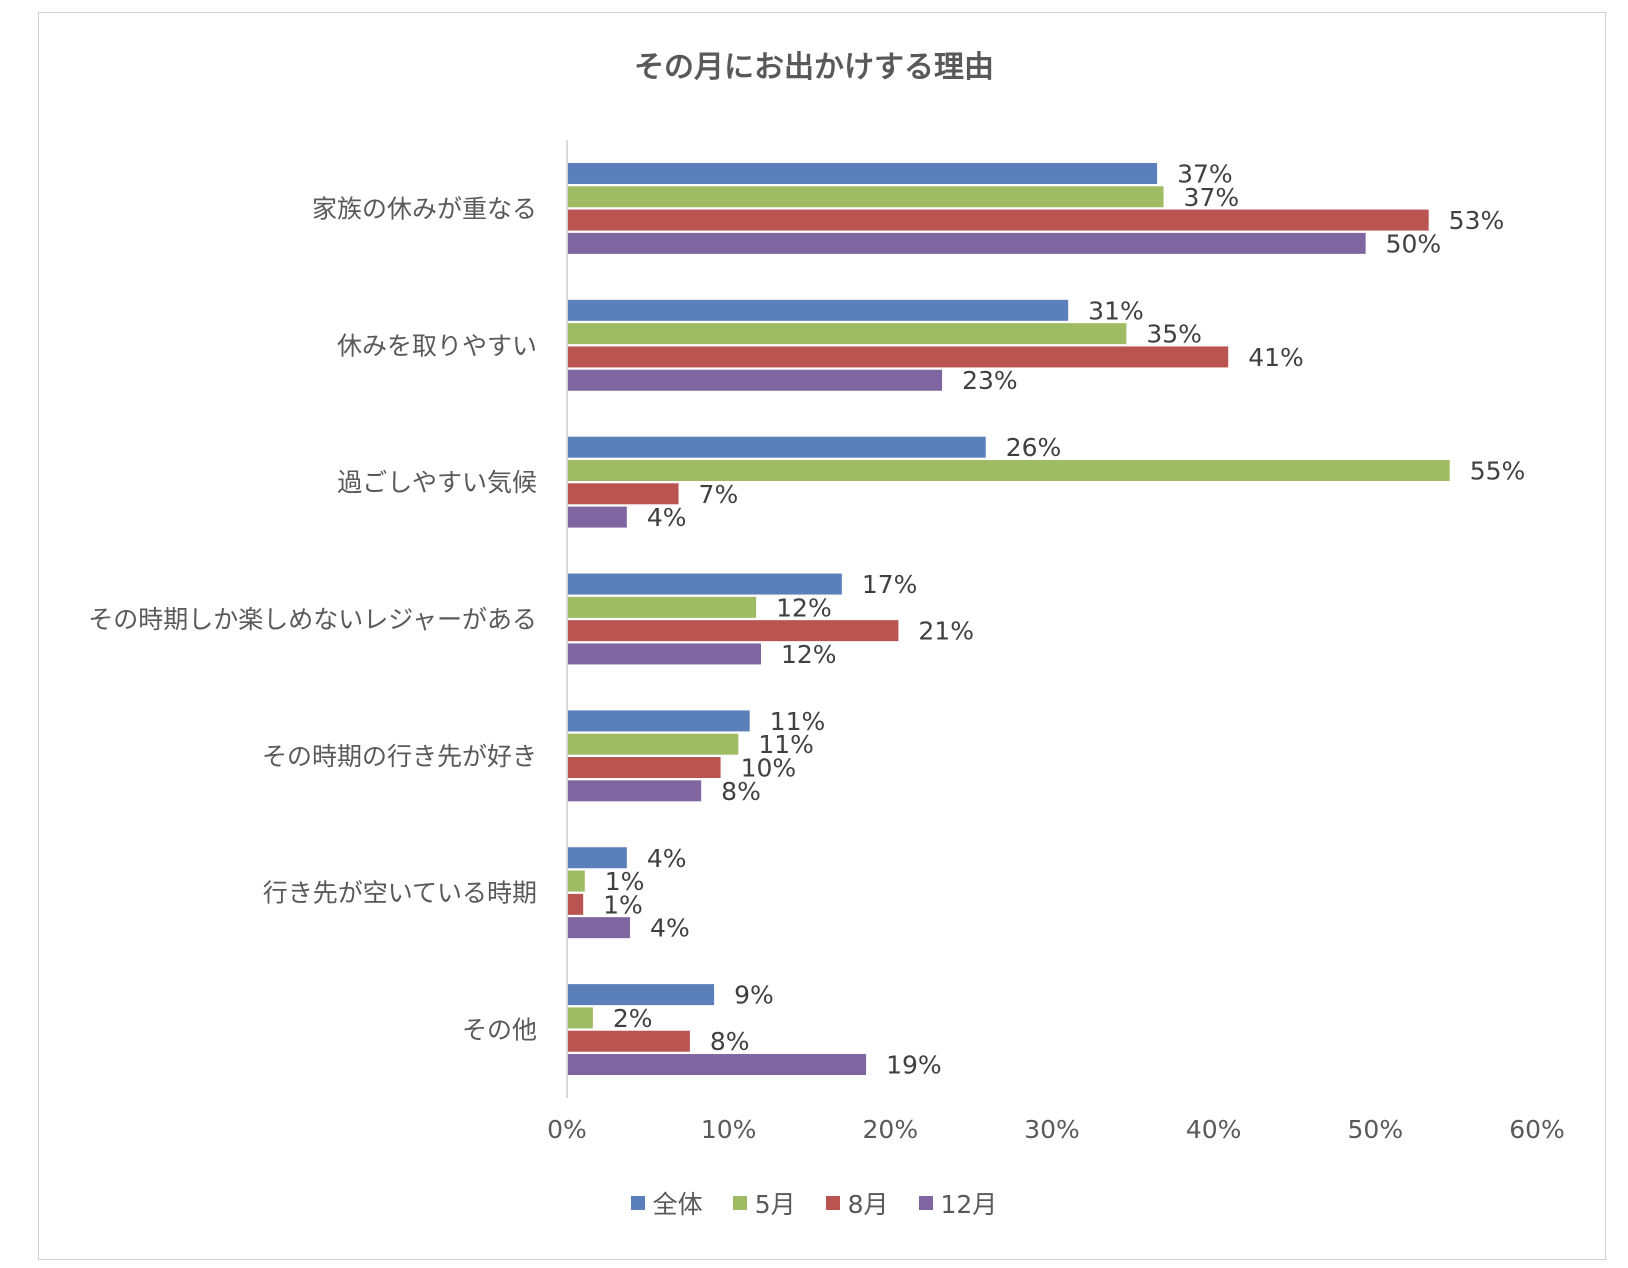 This screenshot has height=1268, width=1628. I want to click on legend-item: 8月, so click(857, 1203).